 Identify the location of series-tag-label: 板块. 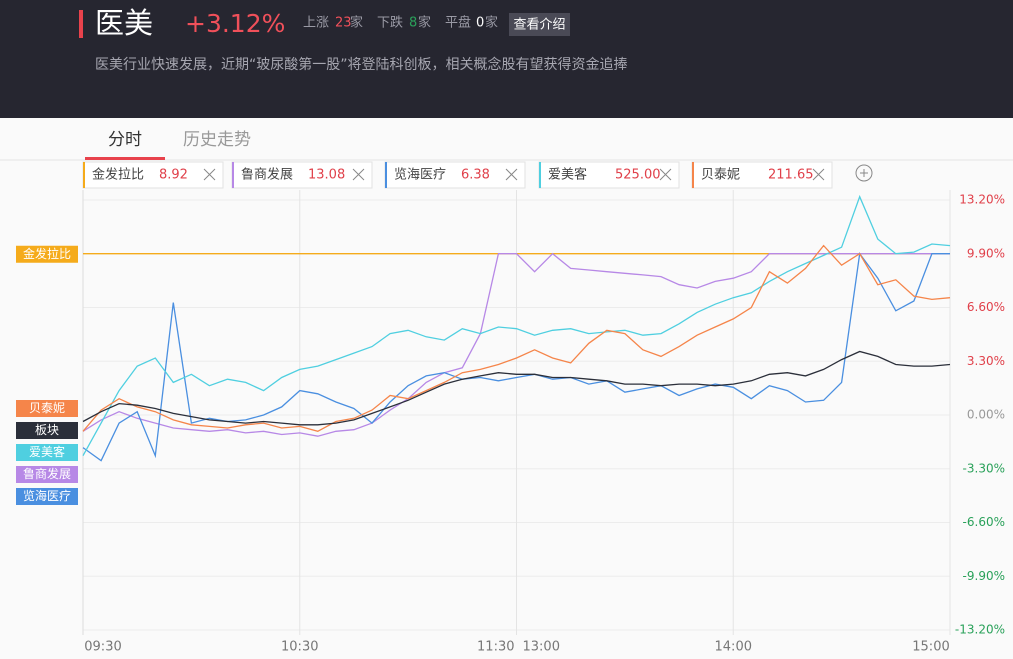
(47, 430).